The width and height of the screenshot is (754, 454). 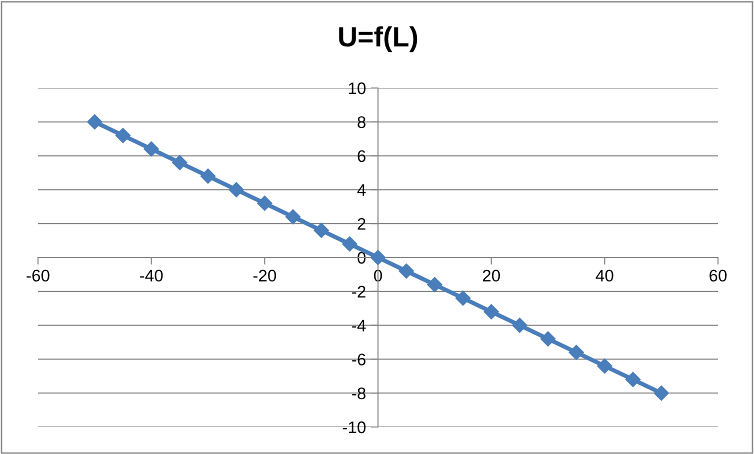 I want to click on y-tick-label: 2, so click(x=362, y=224).